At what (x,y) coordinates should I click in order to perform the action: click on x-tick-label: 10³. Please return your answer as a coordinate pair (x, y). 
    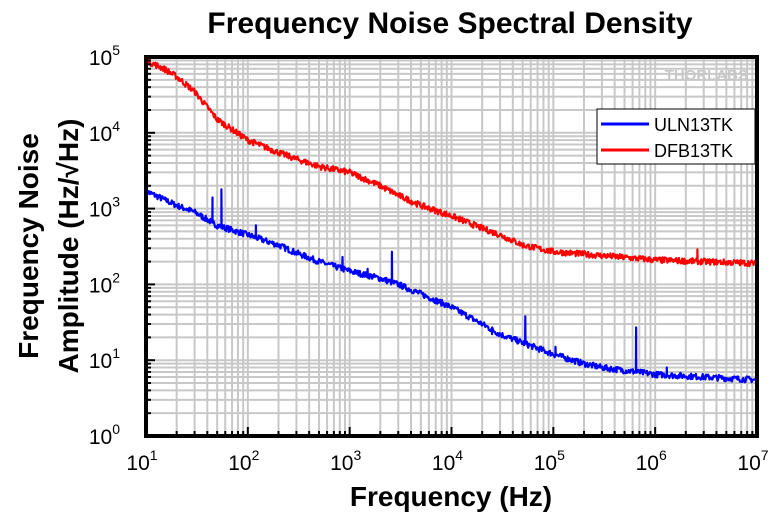
    Looking at the image, I should click on (345, 461).